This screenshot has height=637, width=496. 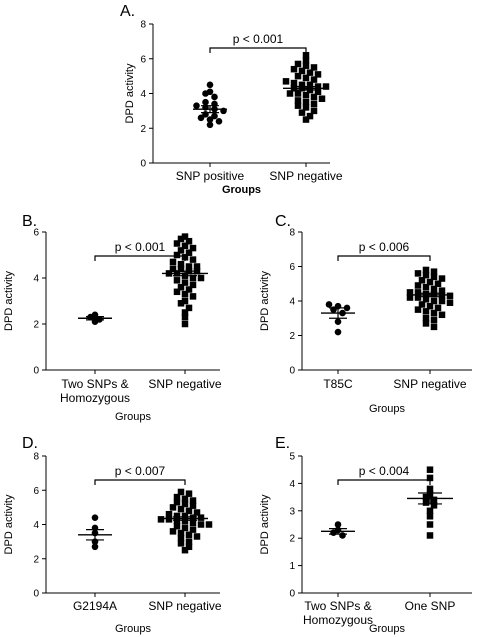 I want to click on y-tick-label: 2, so click(x=292, y=539).